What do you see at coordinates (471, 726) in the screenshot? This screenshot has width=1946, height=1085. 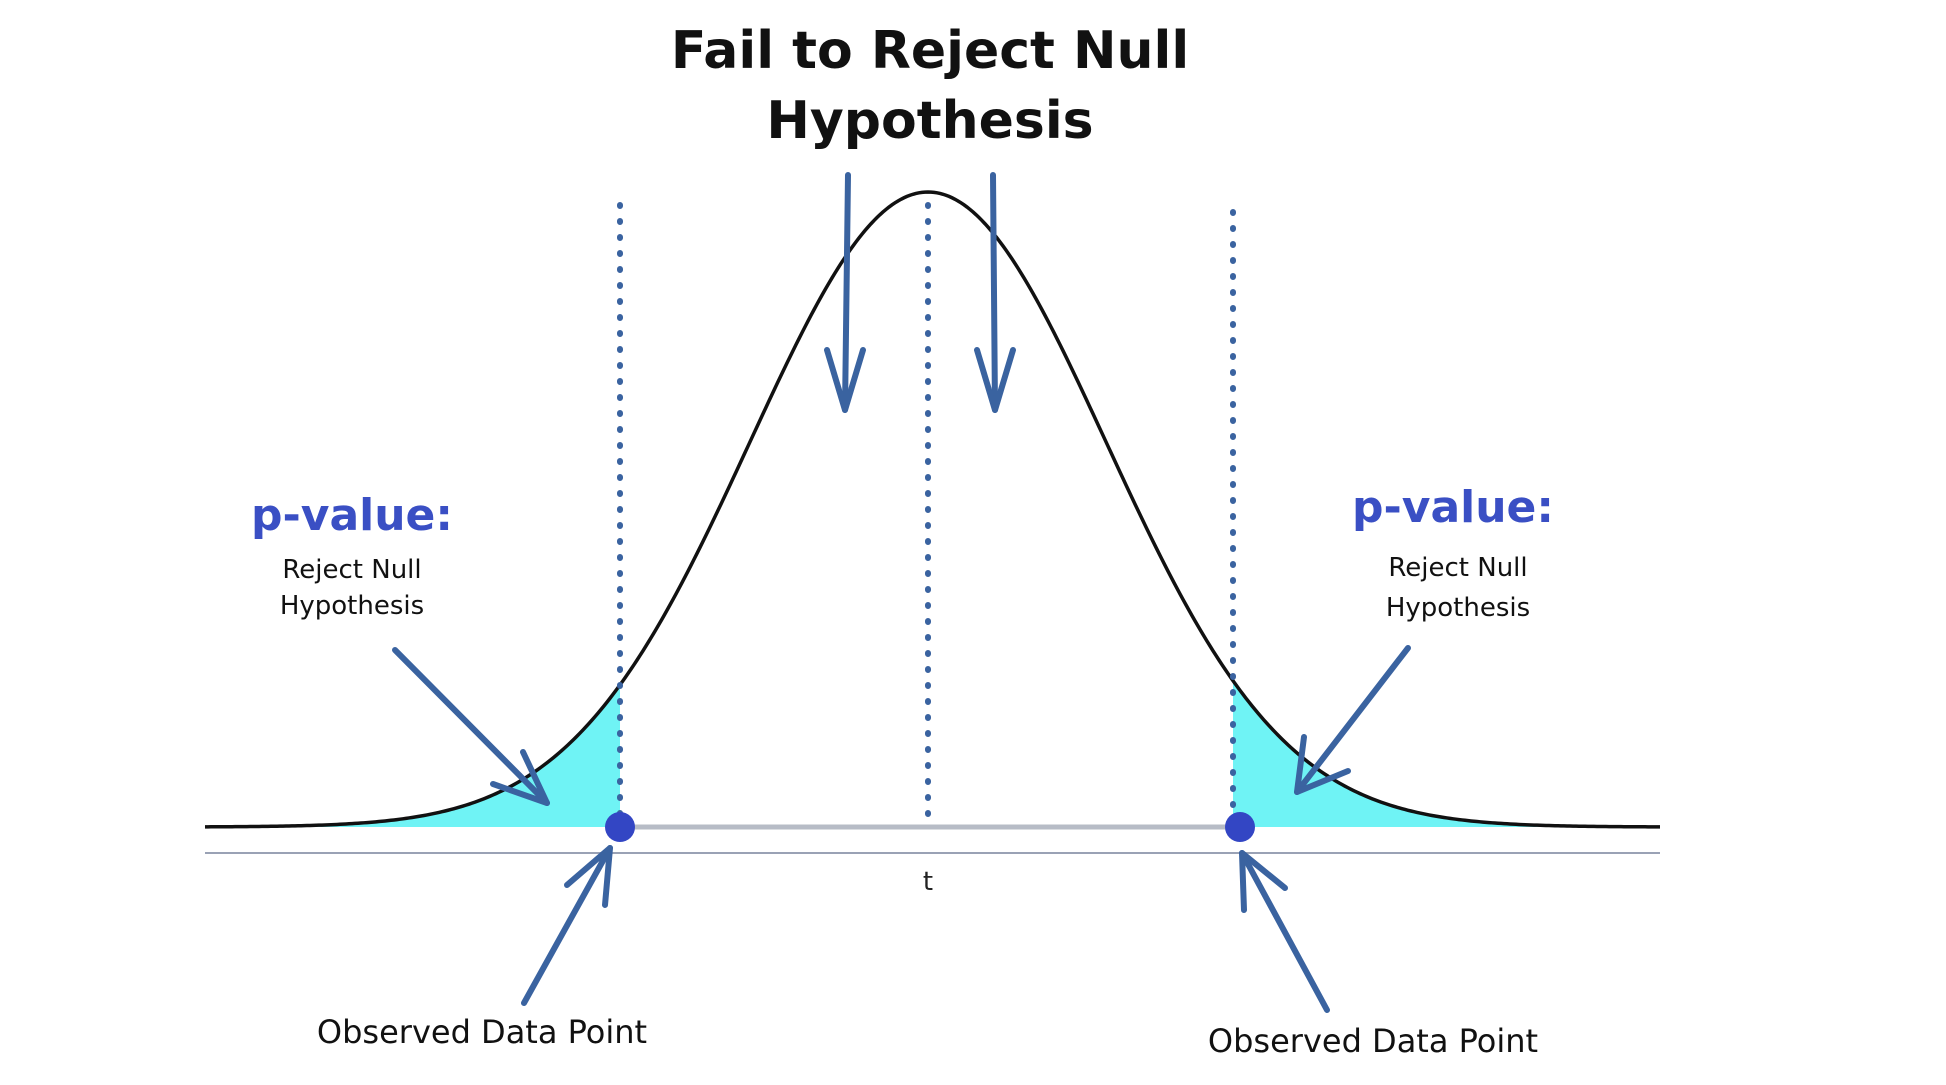 I see `left-pvalue-arrow-icon` at bounding box center [471, 726].